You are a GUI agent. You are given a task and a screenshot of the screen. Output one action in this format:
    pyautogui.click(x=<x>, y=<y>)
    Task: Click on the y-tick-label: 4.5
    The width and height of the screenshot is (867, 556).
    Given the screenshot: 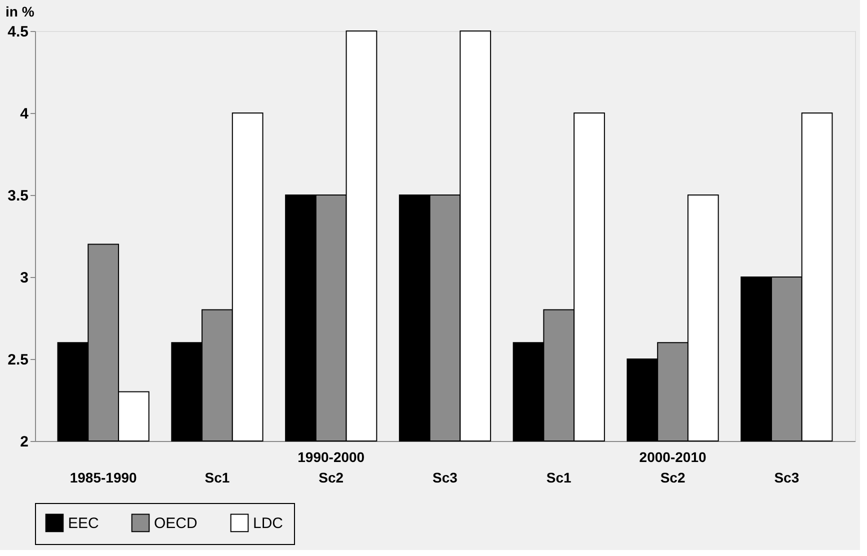 What is the action you would take?
    pyautogui.click(x=18, y=32)
    